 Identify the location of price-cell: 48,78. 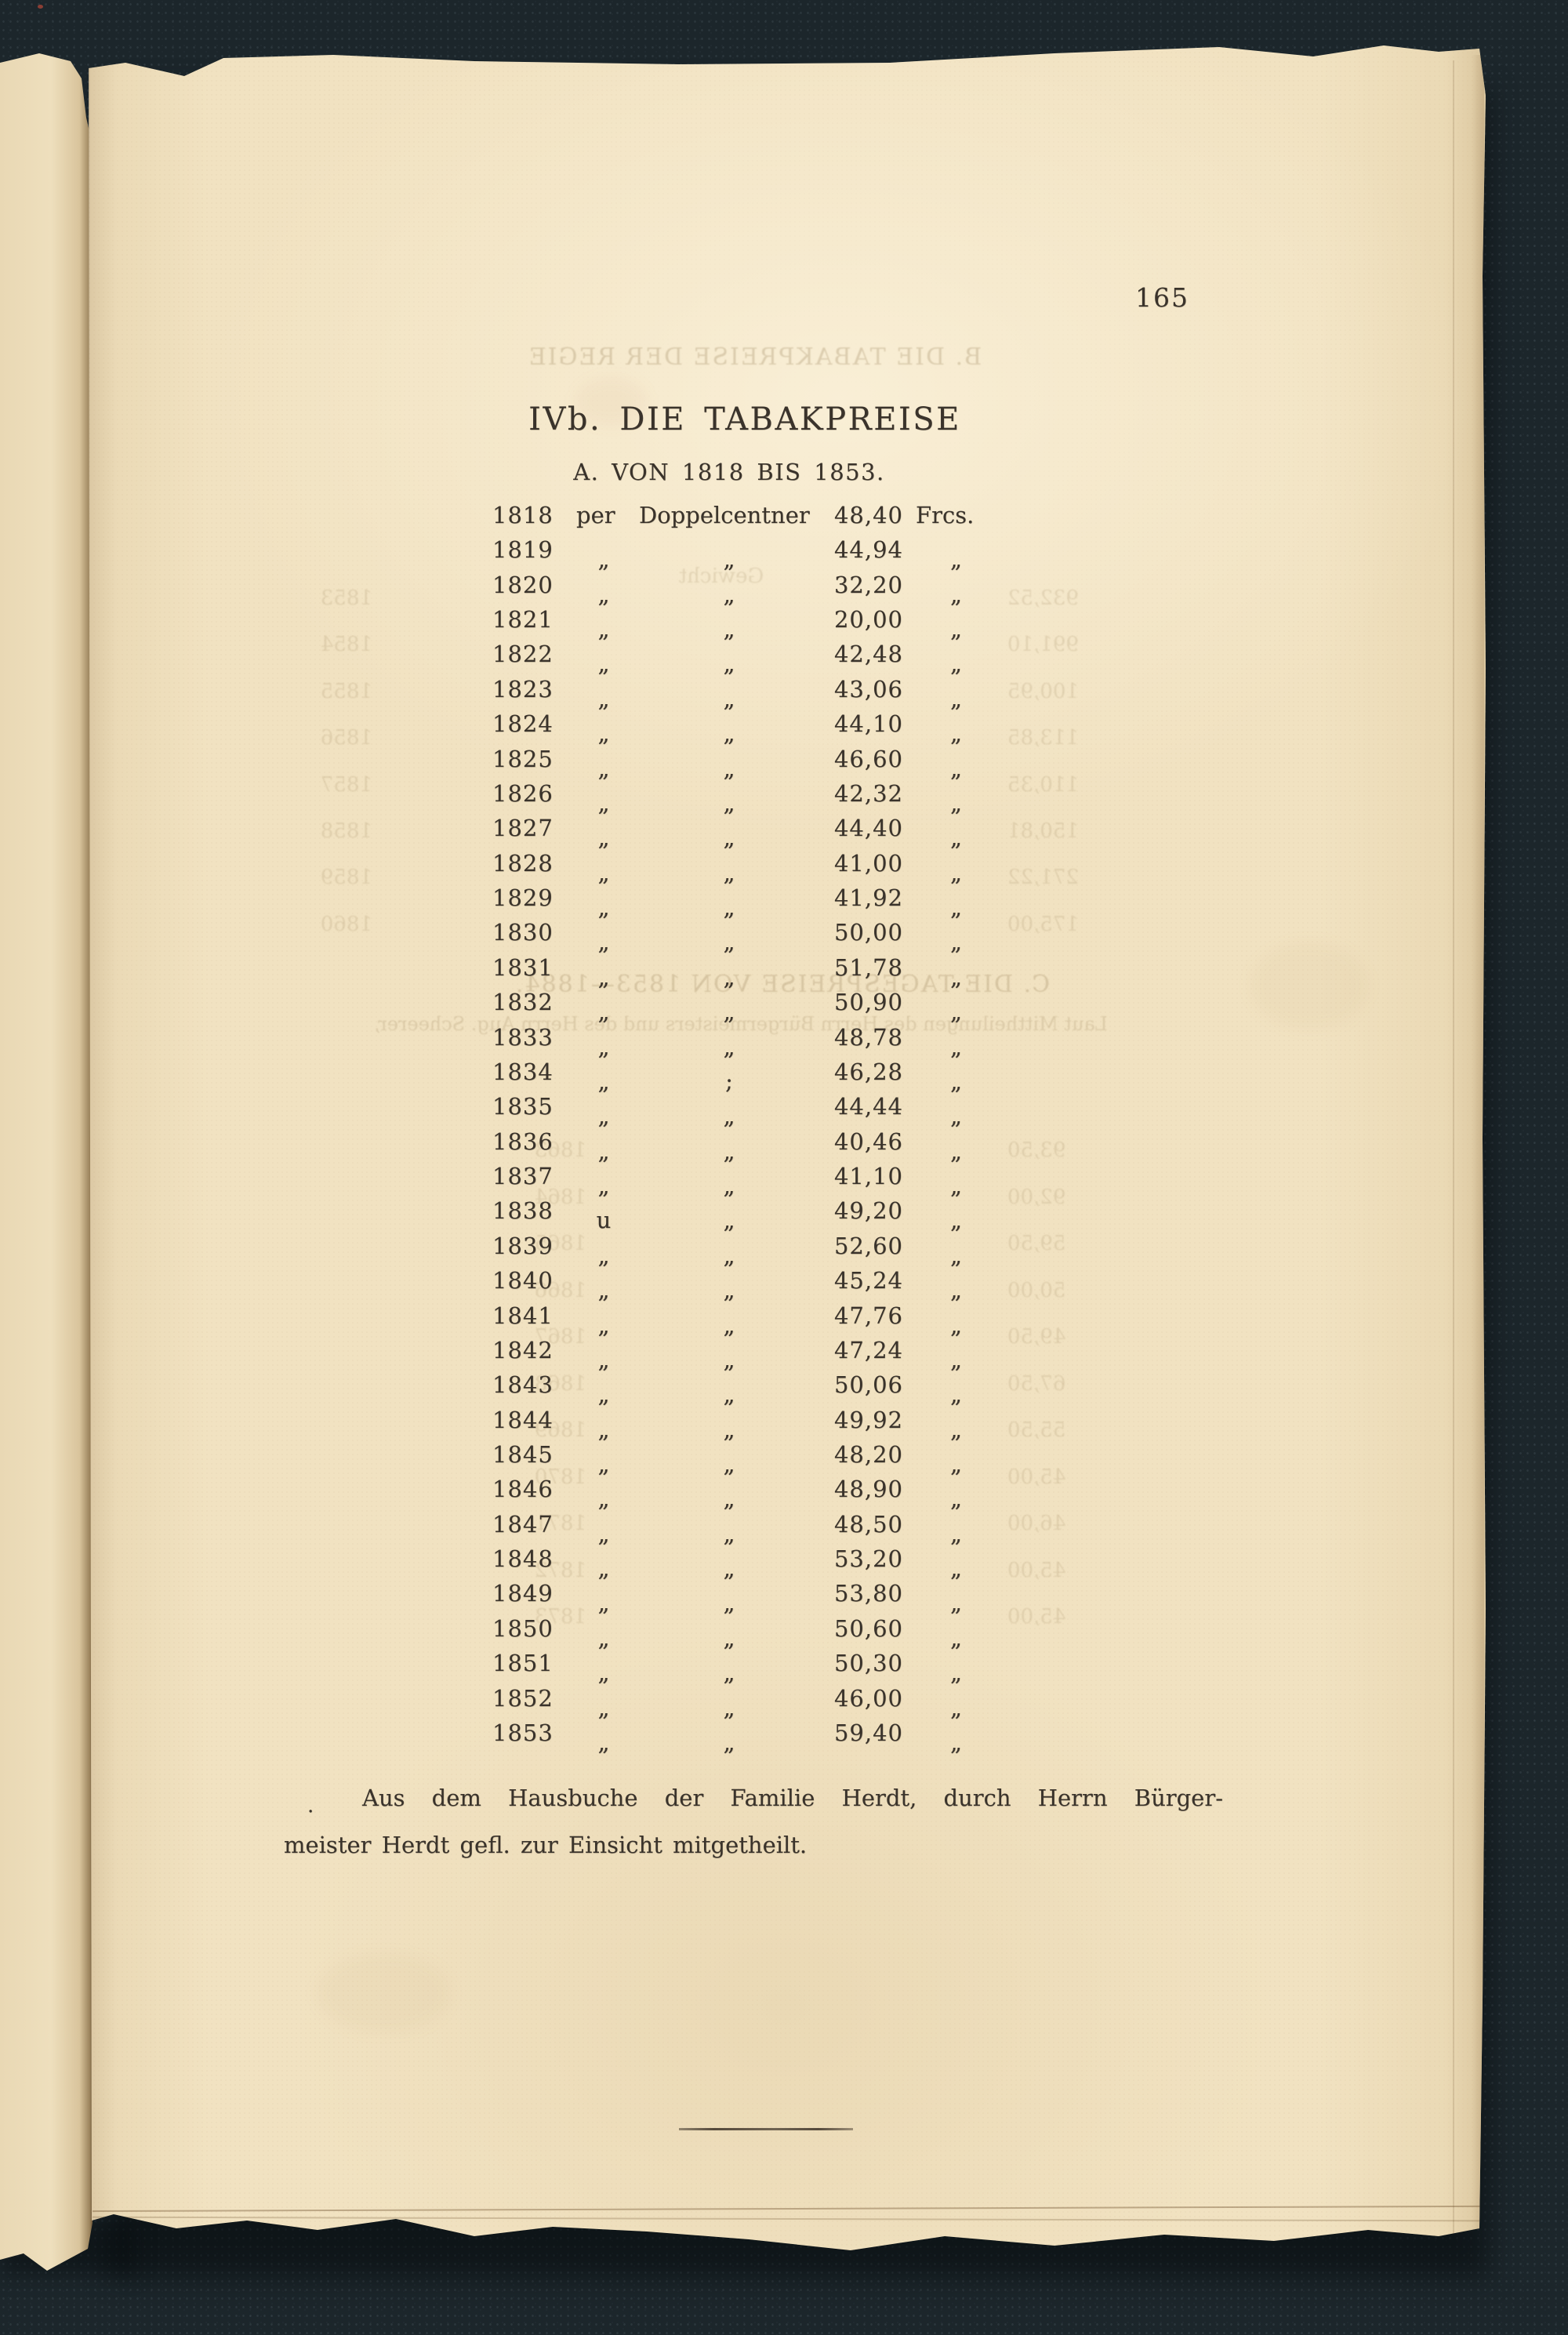
(868, 1037).